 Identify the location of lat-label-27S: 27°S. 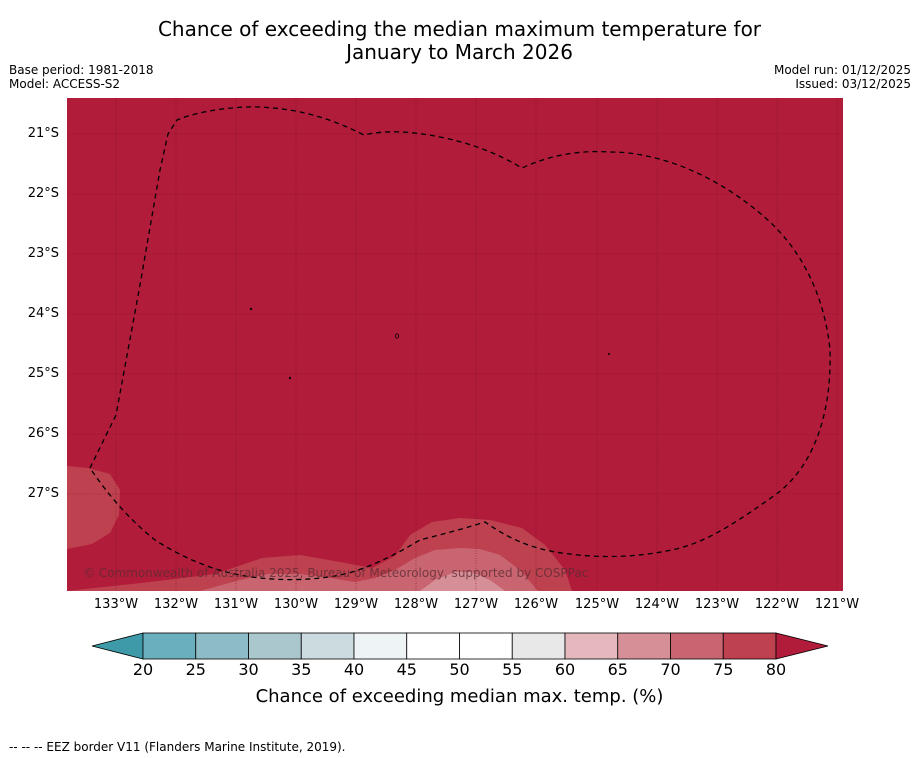
(43, 493).